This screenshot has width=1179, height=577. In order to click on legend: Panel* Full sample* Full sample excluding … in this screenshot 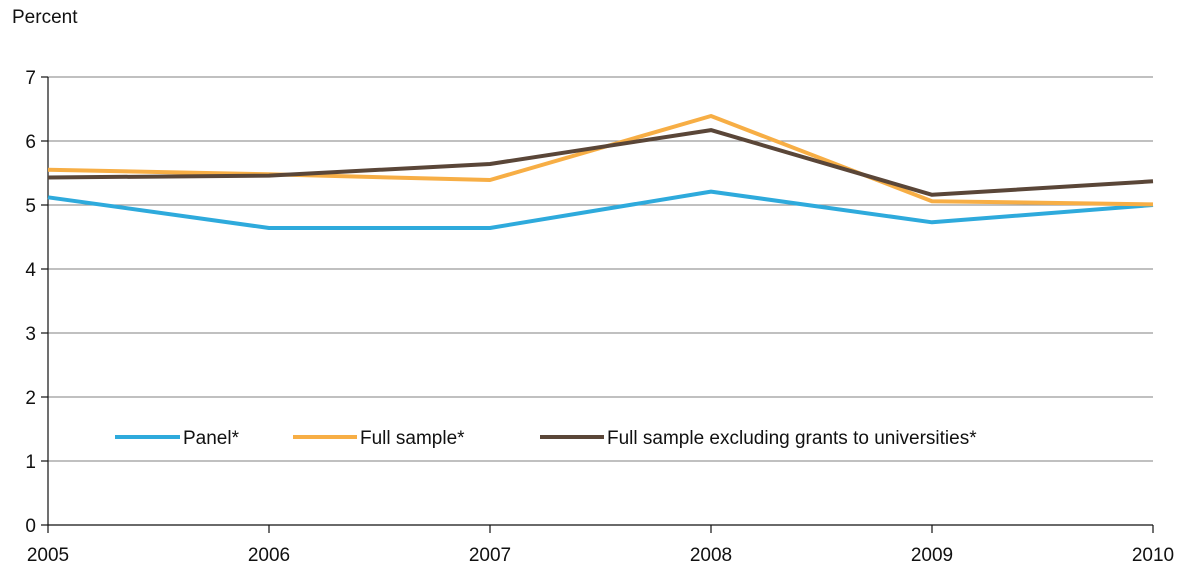, I will do `click(546, 438)`.